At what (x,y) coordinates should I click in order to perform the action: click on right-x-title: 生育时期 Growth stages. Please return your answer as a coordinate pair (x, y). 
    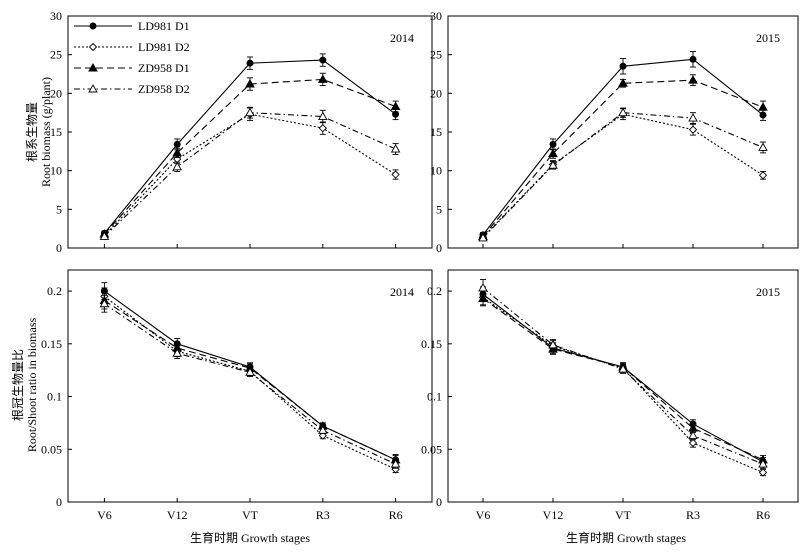
    Looking at the image, I should click on (626, 537).